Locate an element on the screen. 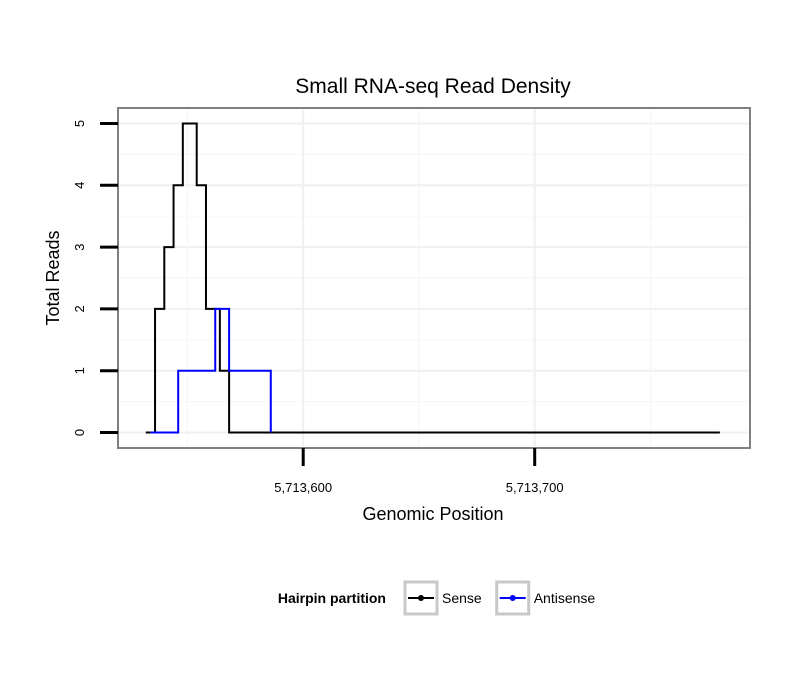 The width and height of the screenshot is (810, 690). series-line-antisense is located at coordinates (211, 370).